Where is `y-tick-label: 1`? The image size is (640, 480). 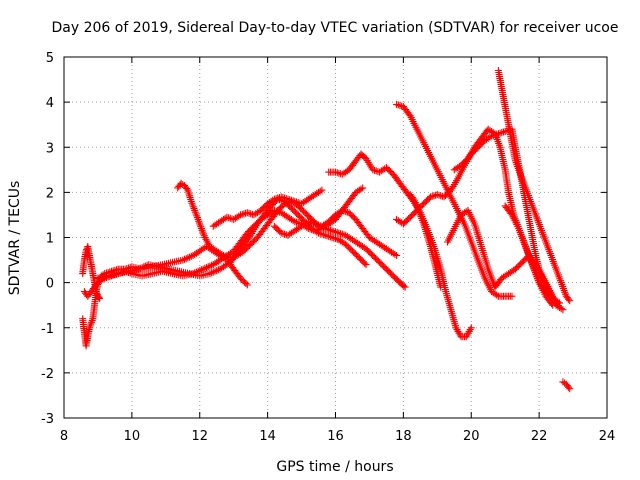 y-tick-label: 1 is located at coordinates (50, 239).